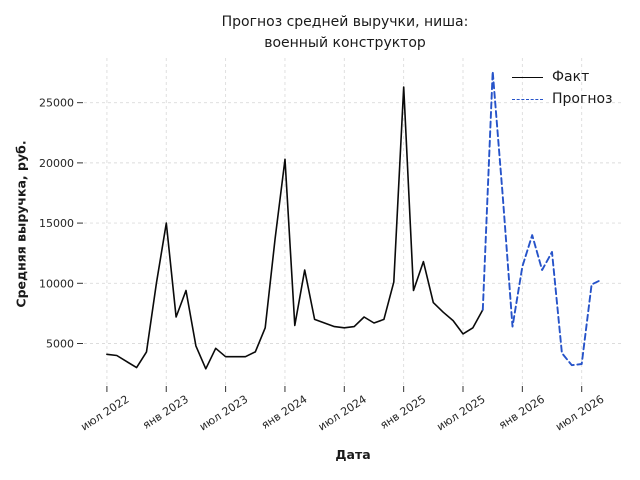 This screenshot has width=640, height=480. I want to click on x-tick-label: июл 2022, so click(104, 413).